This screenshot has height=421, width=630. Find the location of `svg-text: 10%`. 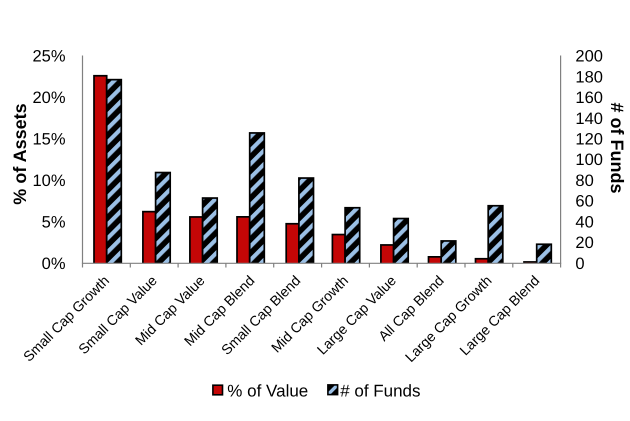

svg-text: 10% is located at coordinates (48, 181).